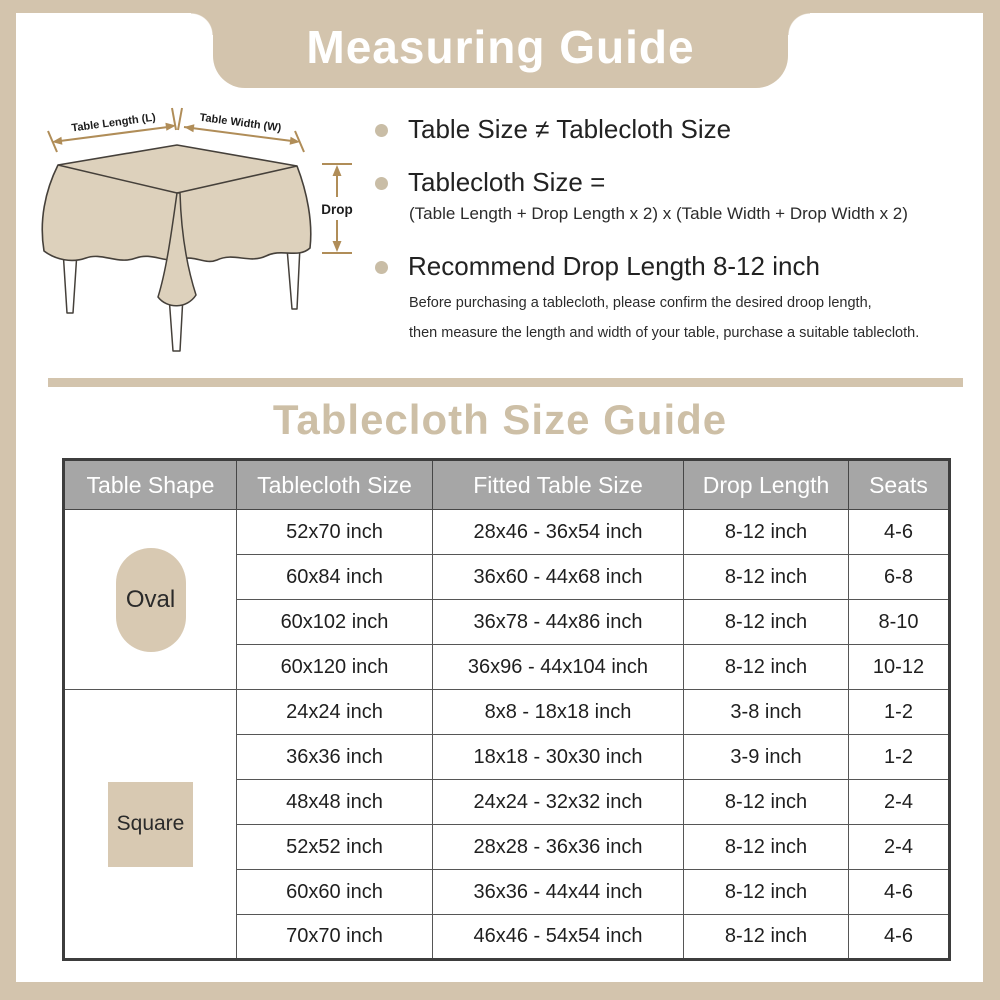 Image resolution: width=1000 pixels, height=1000 pixels. I want to click on shape-cell-square: Square, so click(150, 824).